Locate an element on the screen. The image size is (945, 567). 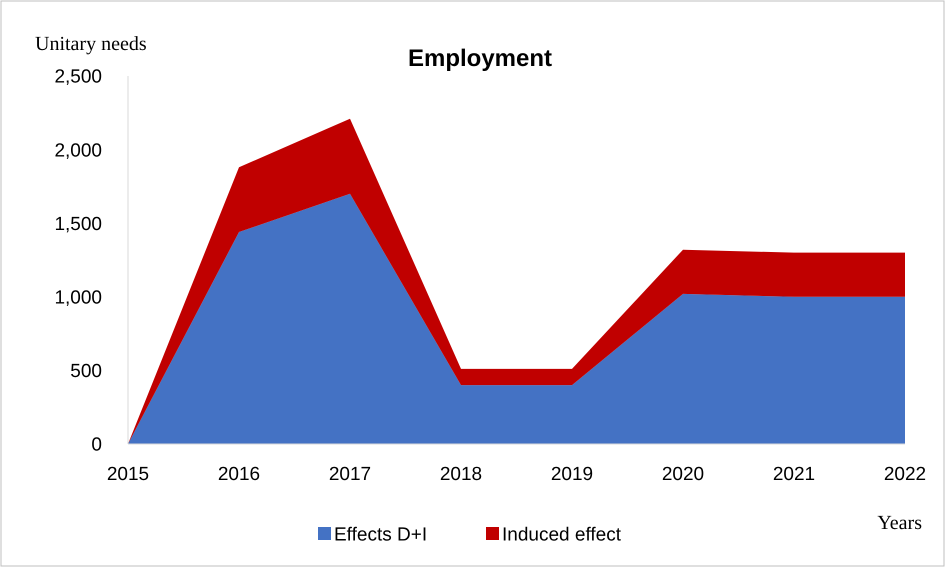
x-axis-title: Years is located at coordinates (899, 523).